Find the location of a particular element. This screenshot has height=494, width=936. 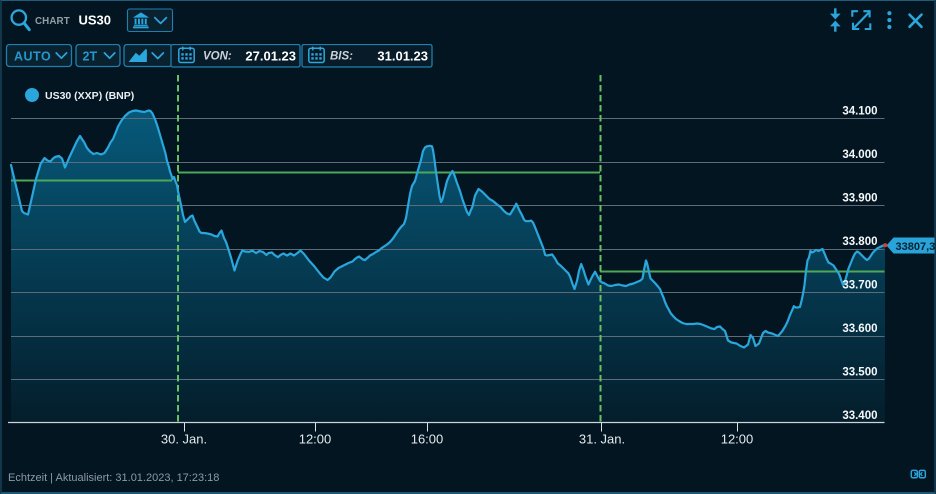

svg-text: 33.500 is located at coordinates (859, 373).